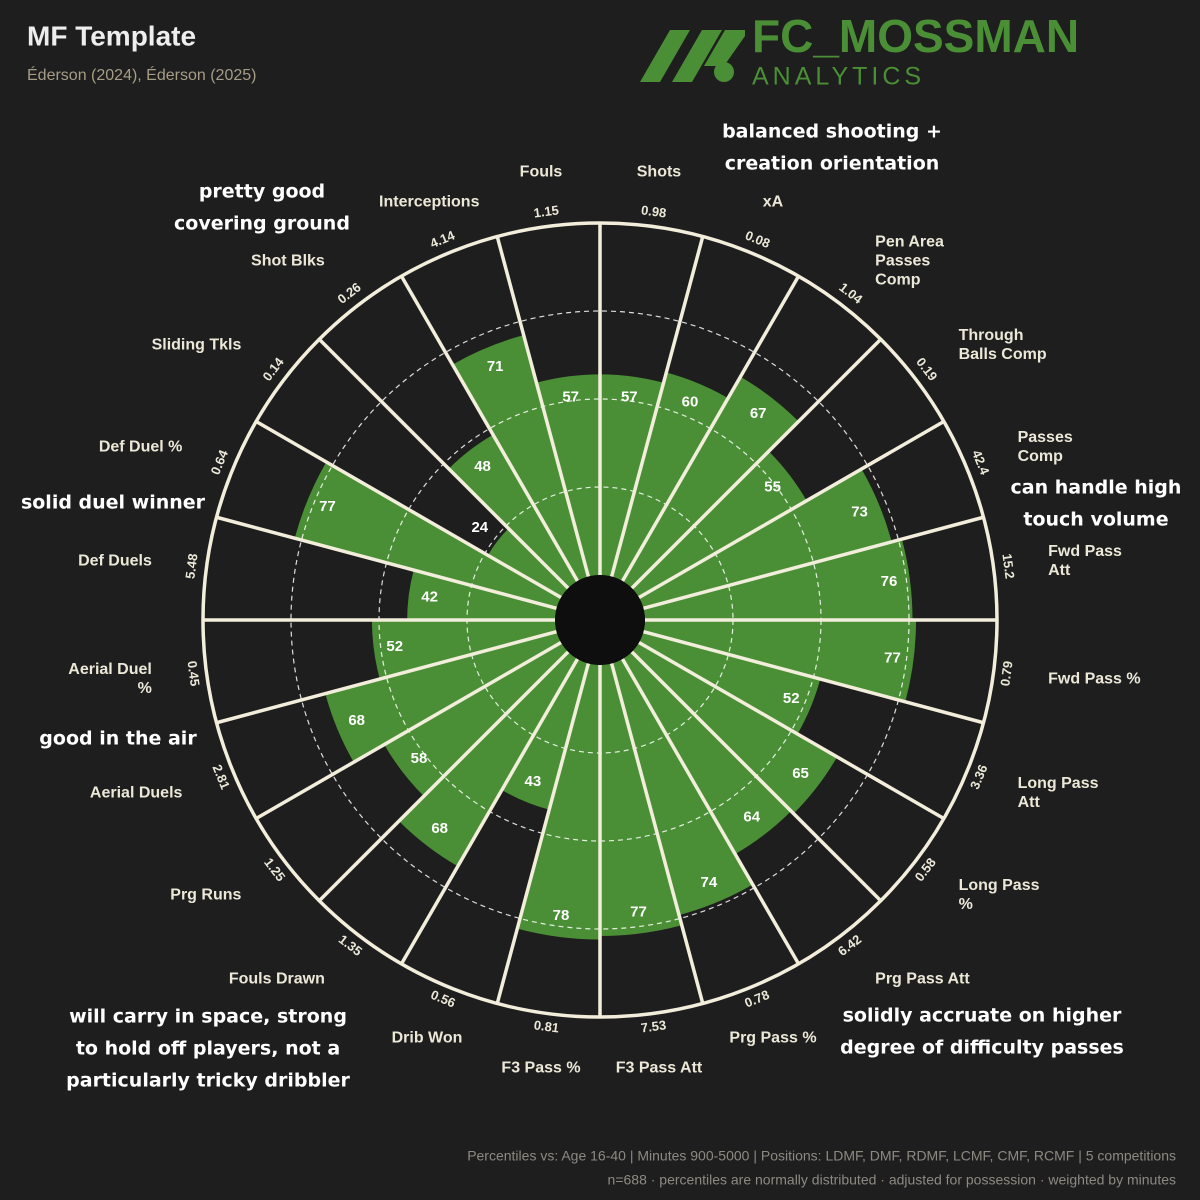 The height and width of the screenshot is (1200, 1200). I want to click on raw-value-label: 42.4, so click(981, 463).